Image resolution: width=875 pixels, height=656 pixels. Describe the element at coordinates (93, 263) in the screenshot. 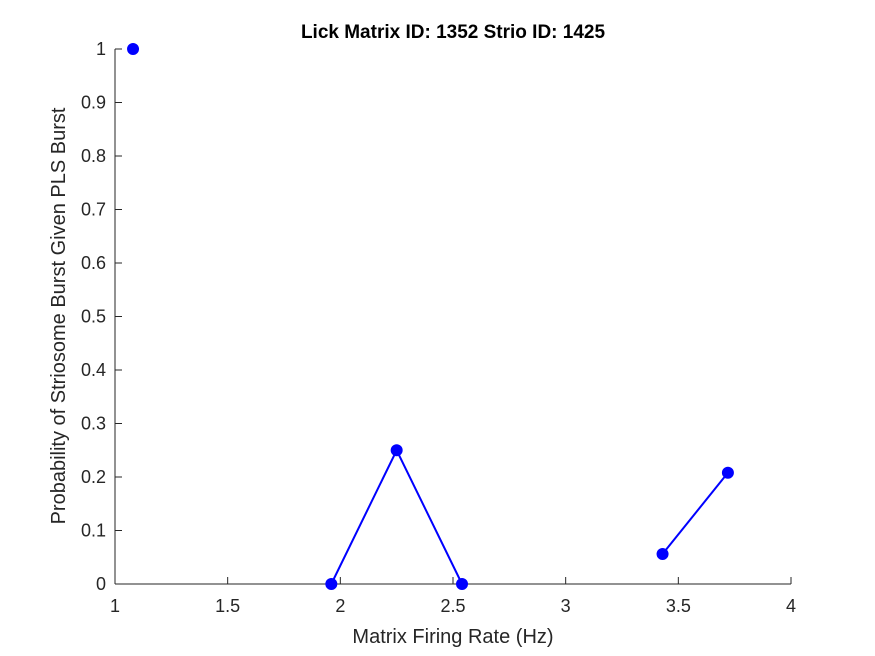

I see `y-tick-label: 0.6` at that location.